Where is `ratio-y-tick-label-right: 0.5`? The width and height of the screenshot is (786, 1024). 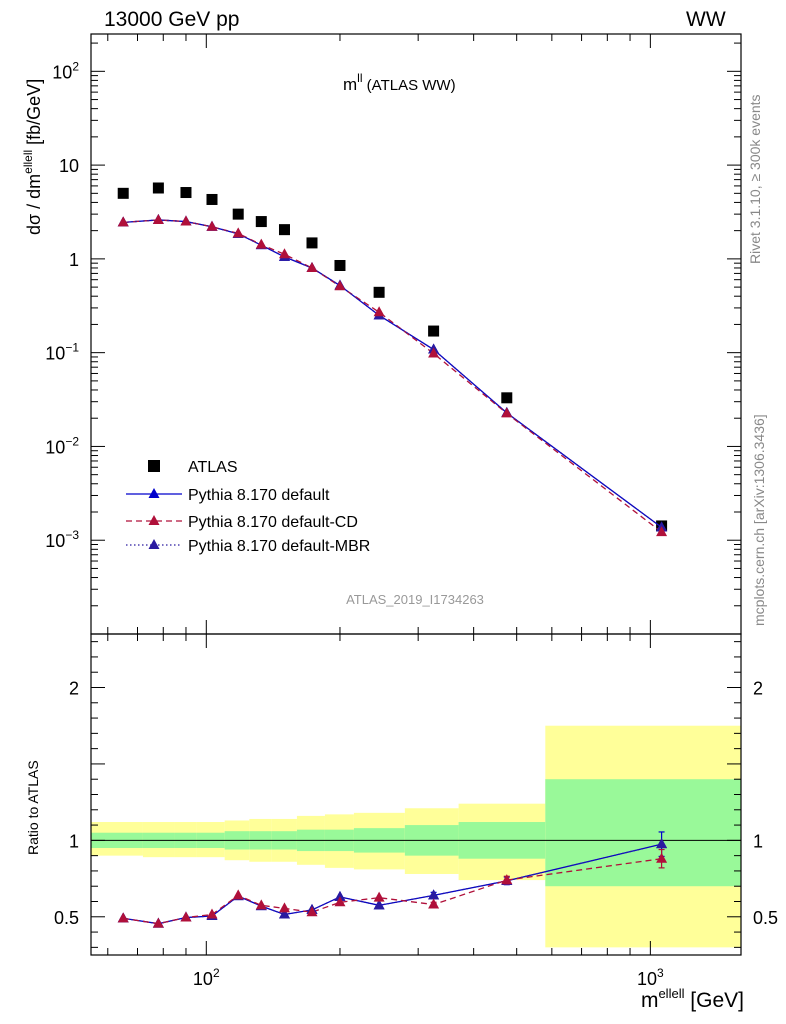
ratio-y-tick-label-right: 0.5 is located at coordinates (765, 918).